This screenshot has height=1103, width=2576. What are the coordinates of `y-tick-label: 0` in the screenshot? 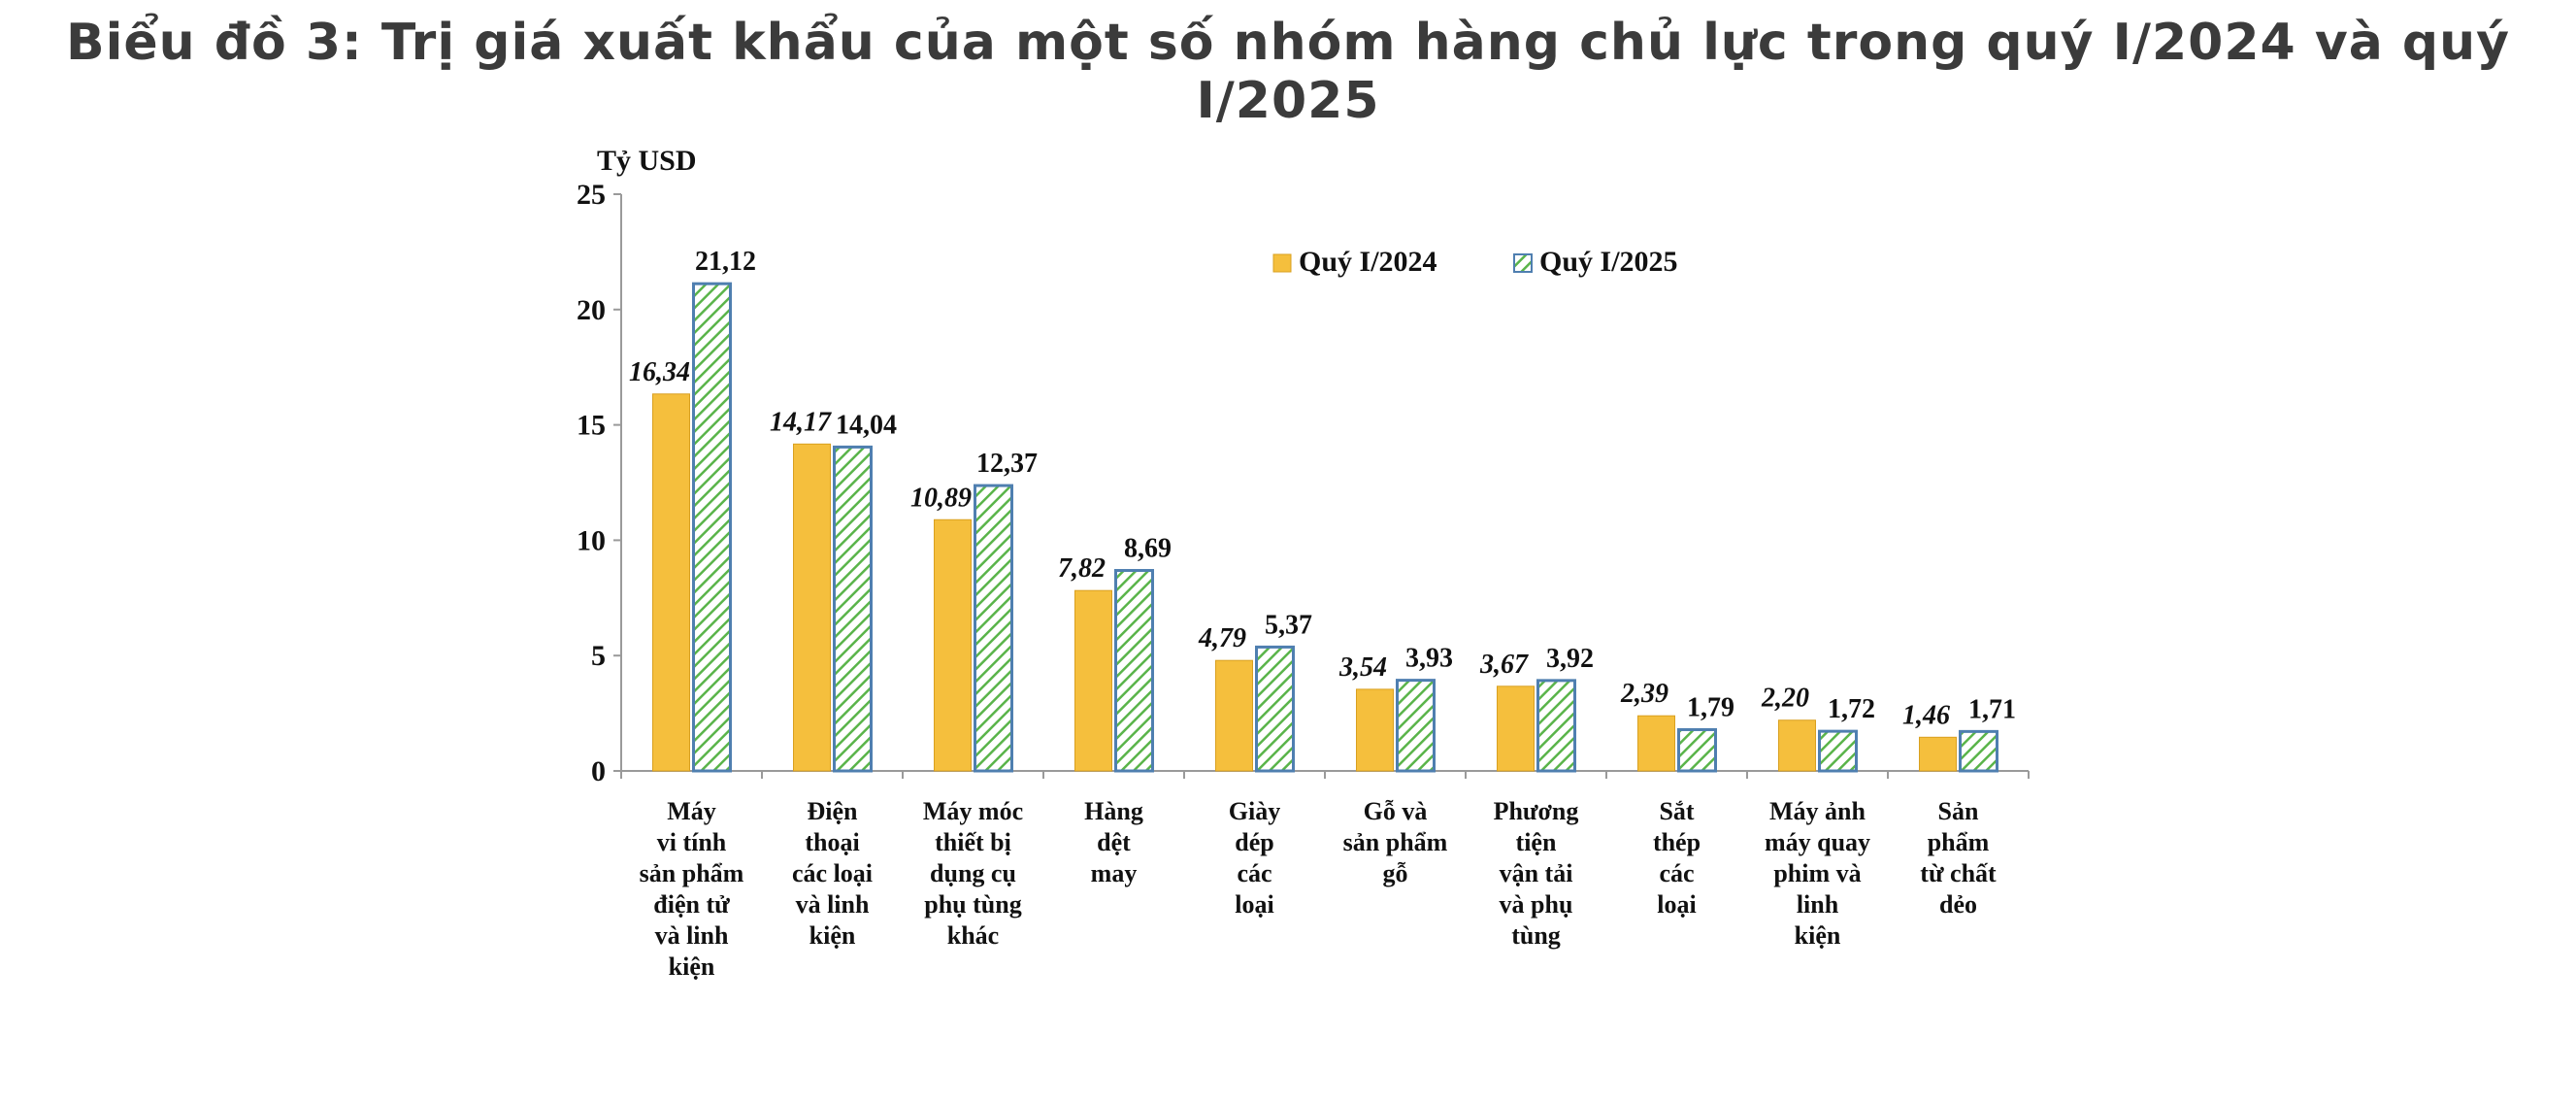 It's located at (598, 771).